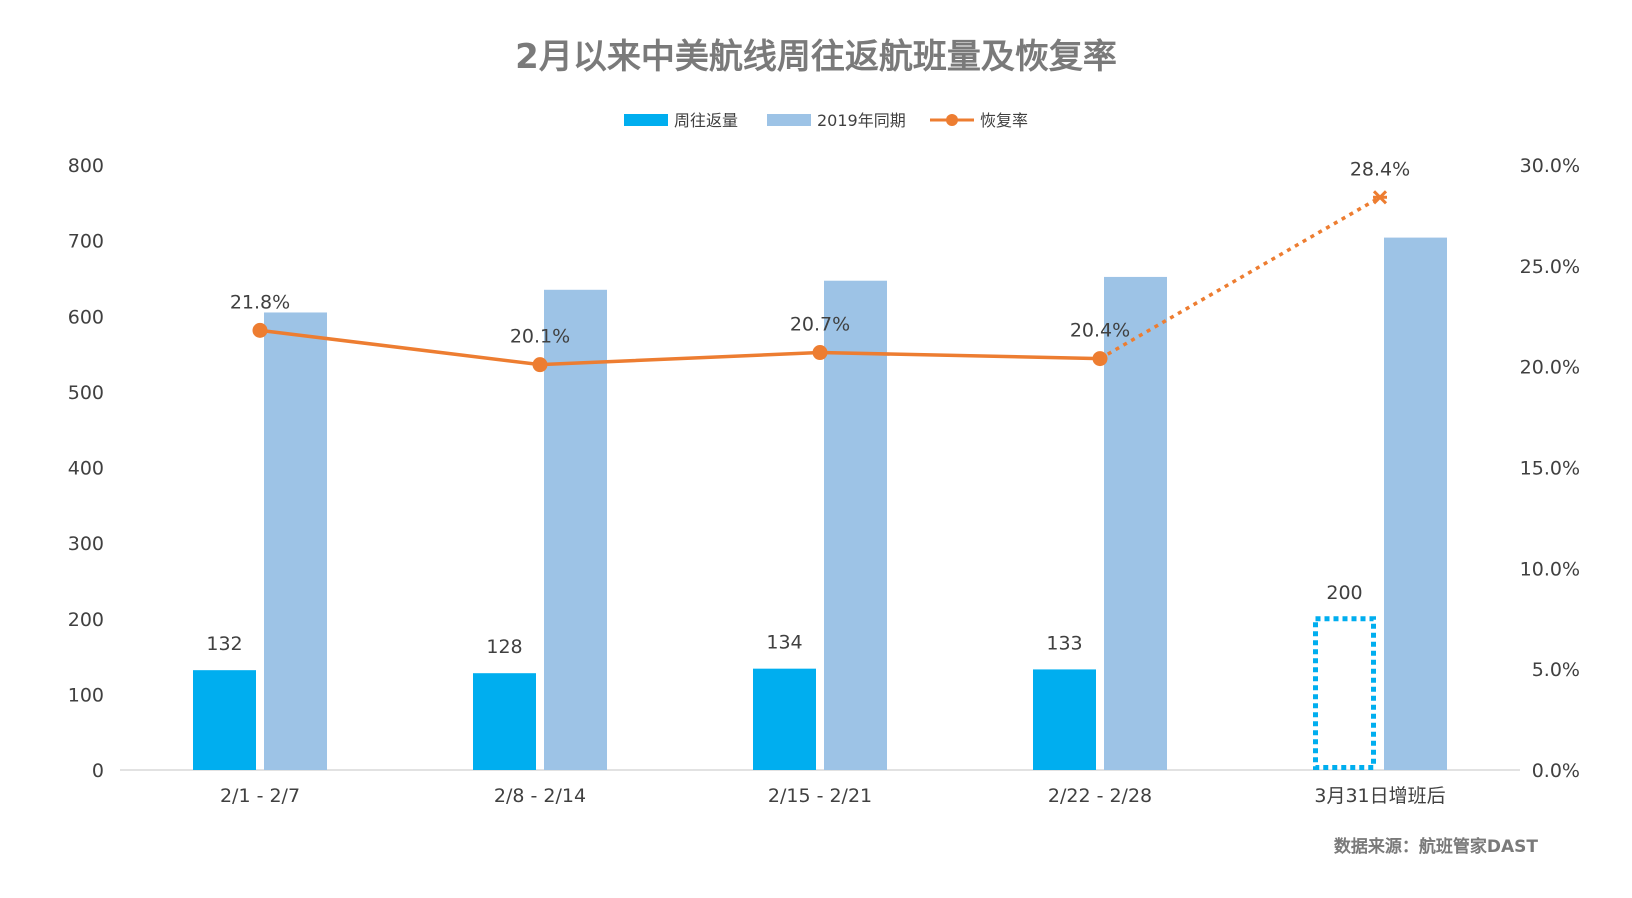 This screenshot has height=898, width=1632. I want to click on legend-marker-recovery, so click(952, 120).